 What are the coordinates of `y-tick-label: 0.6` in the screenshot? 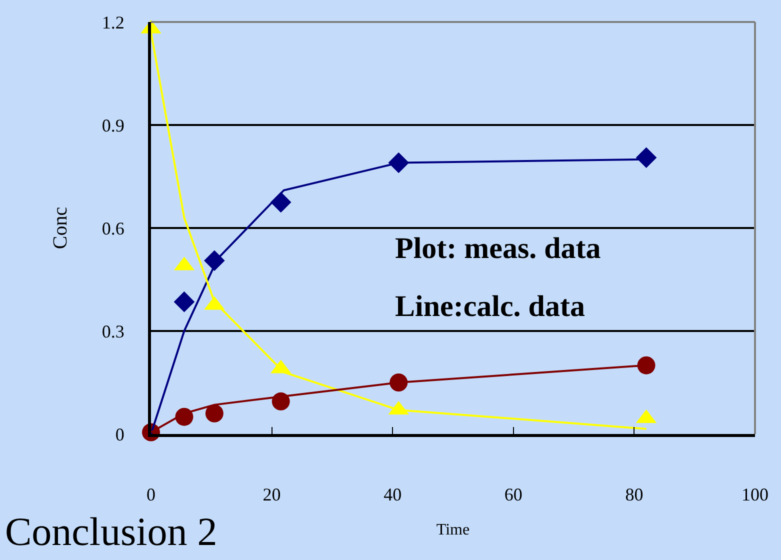 It's located at (113, 228).